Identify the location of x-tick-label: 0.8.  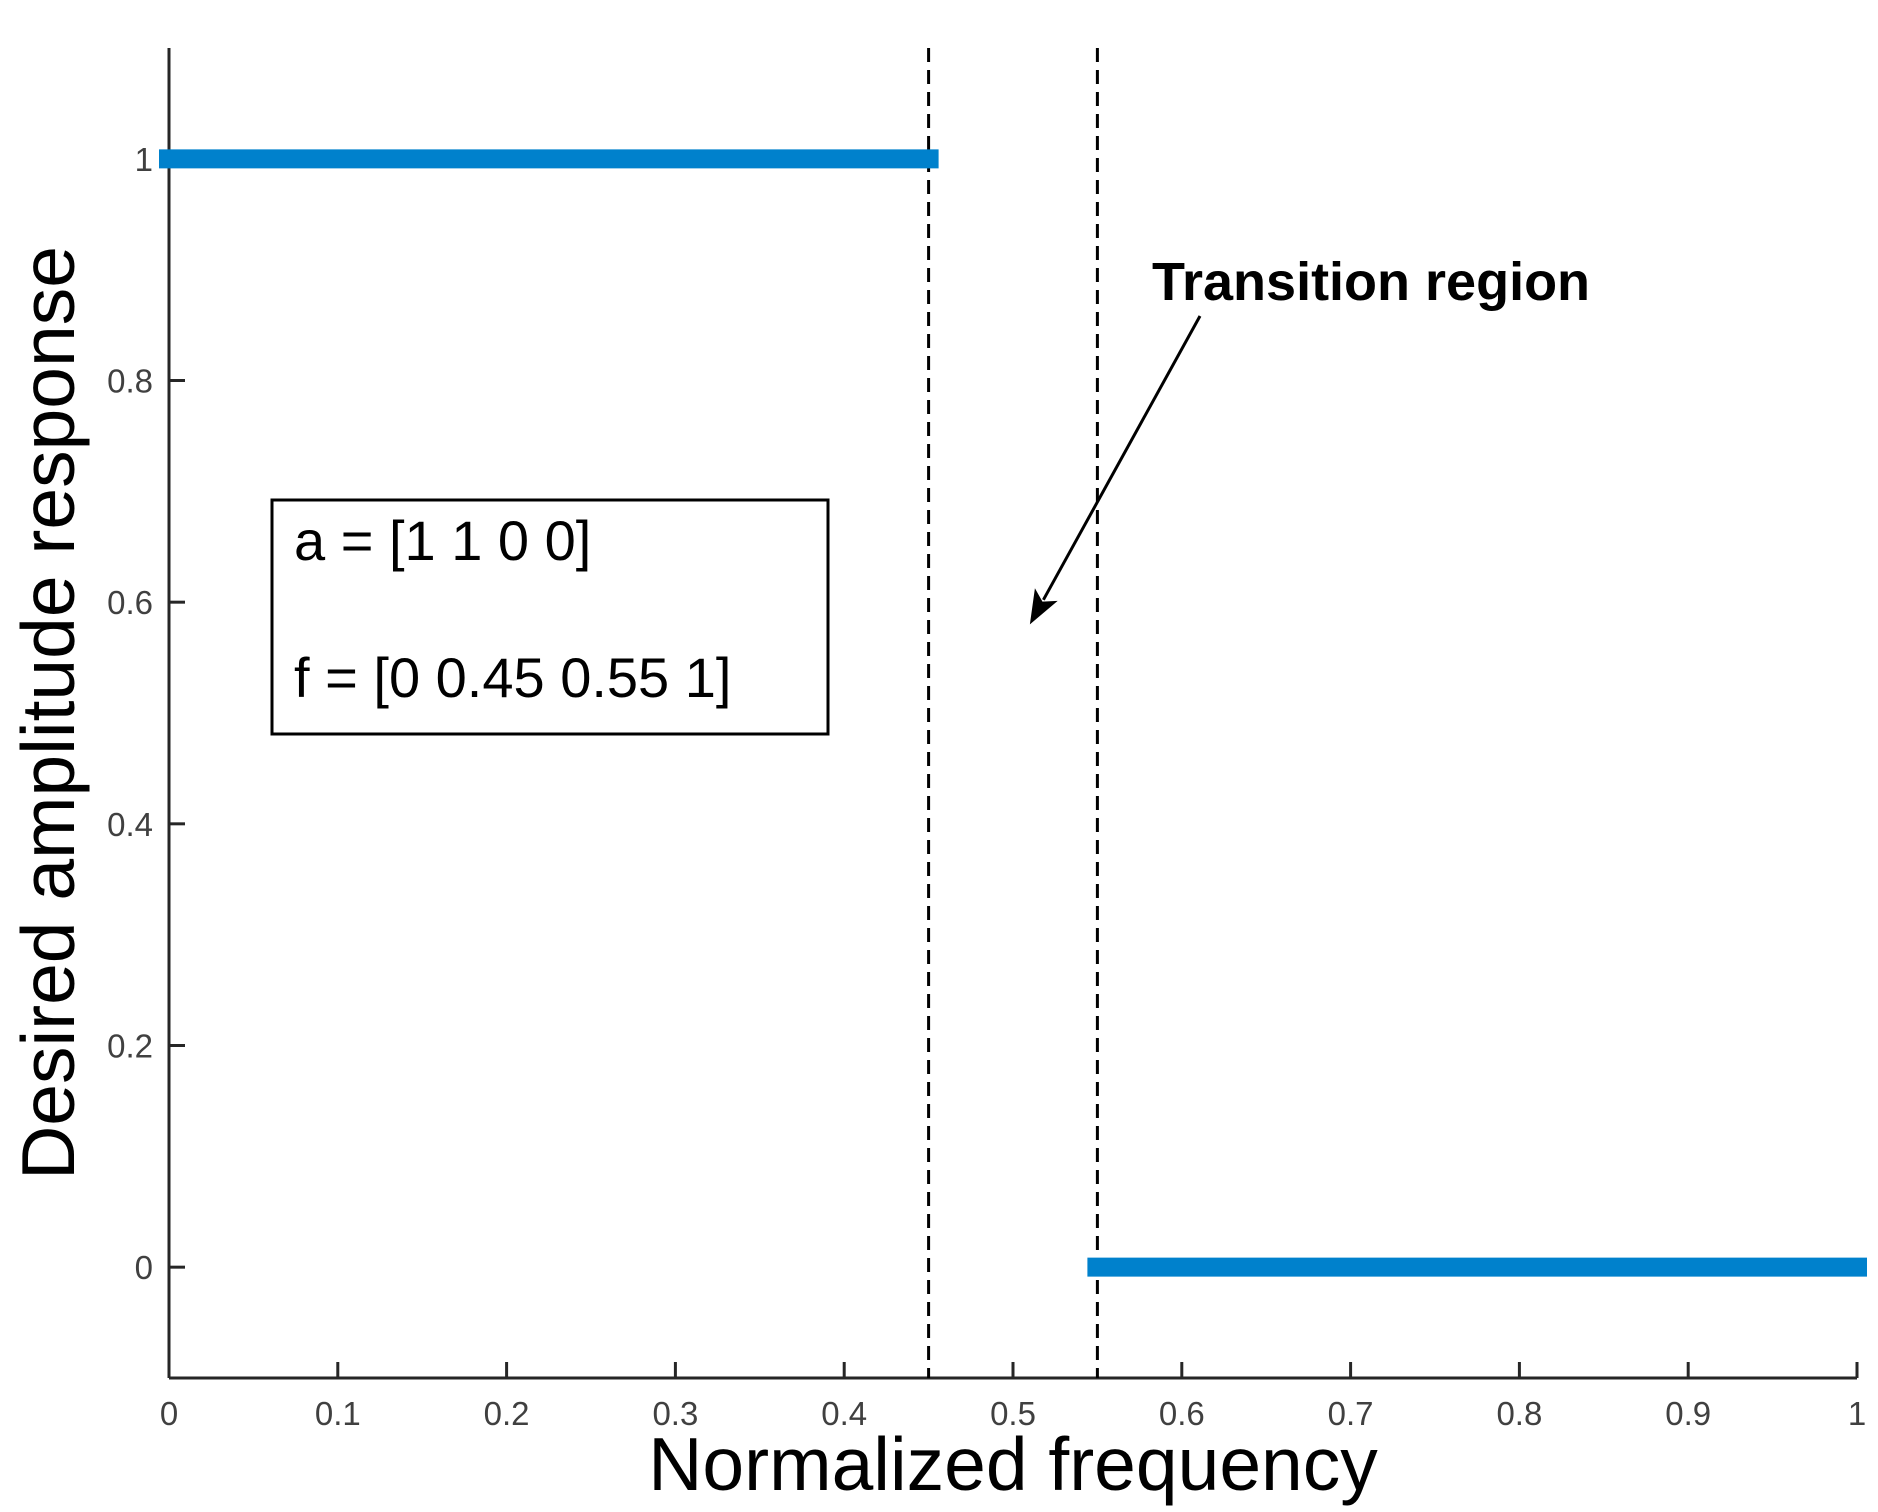
(1519, 1413).